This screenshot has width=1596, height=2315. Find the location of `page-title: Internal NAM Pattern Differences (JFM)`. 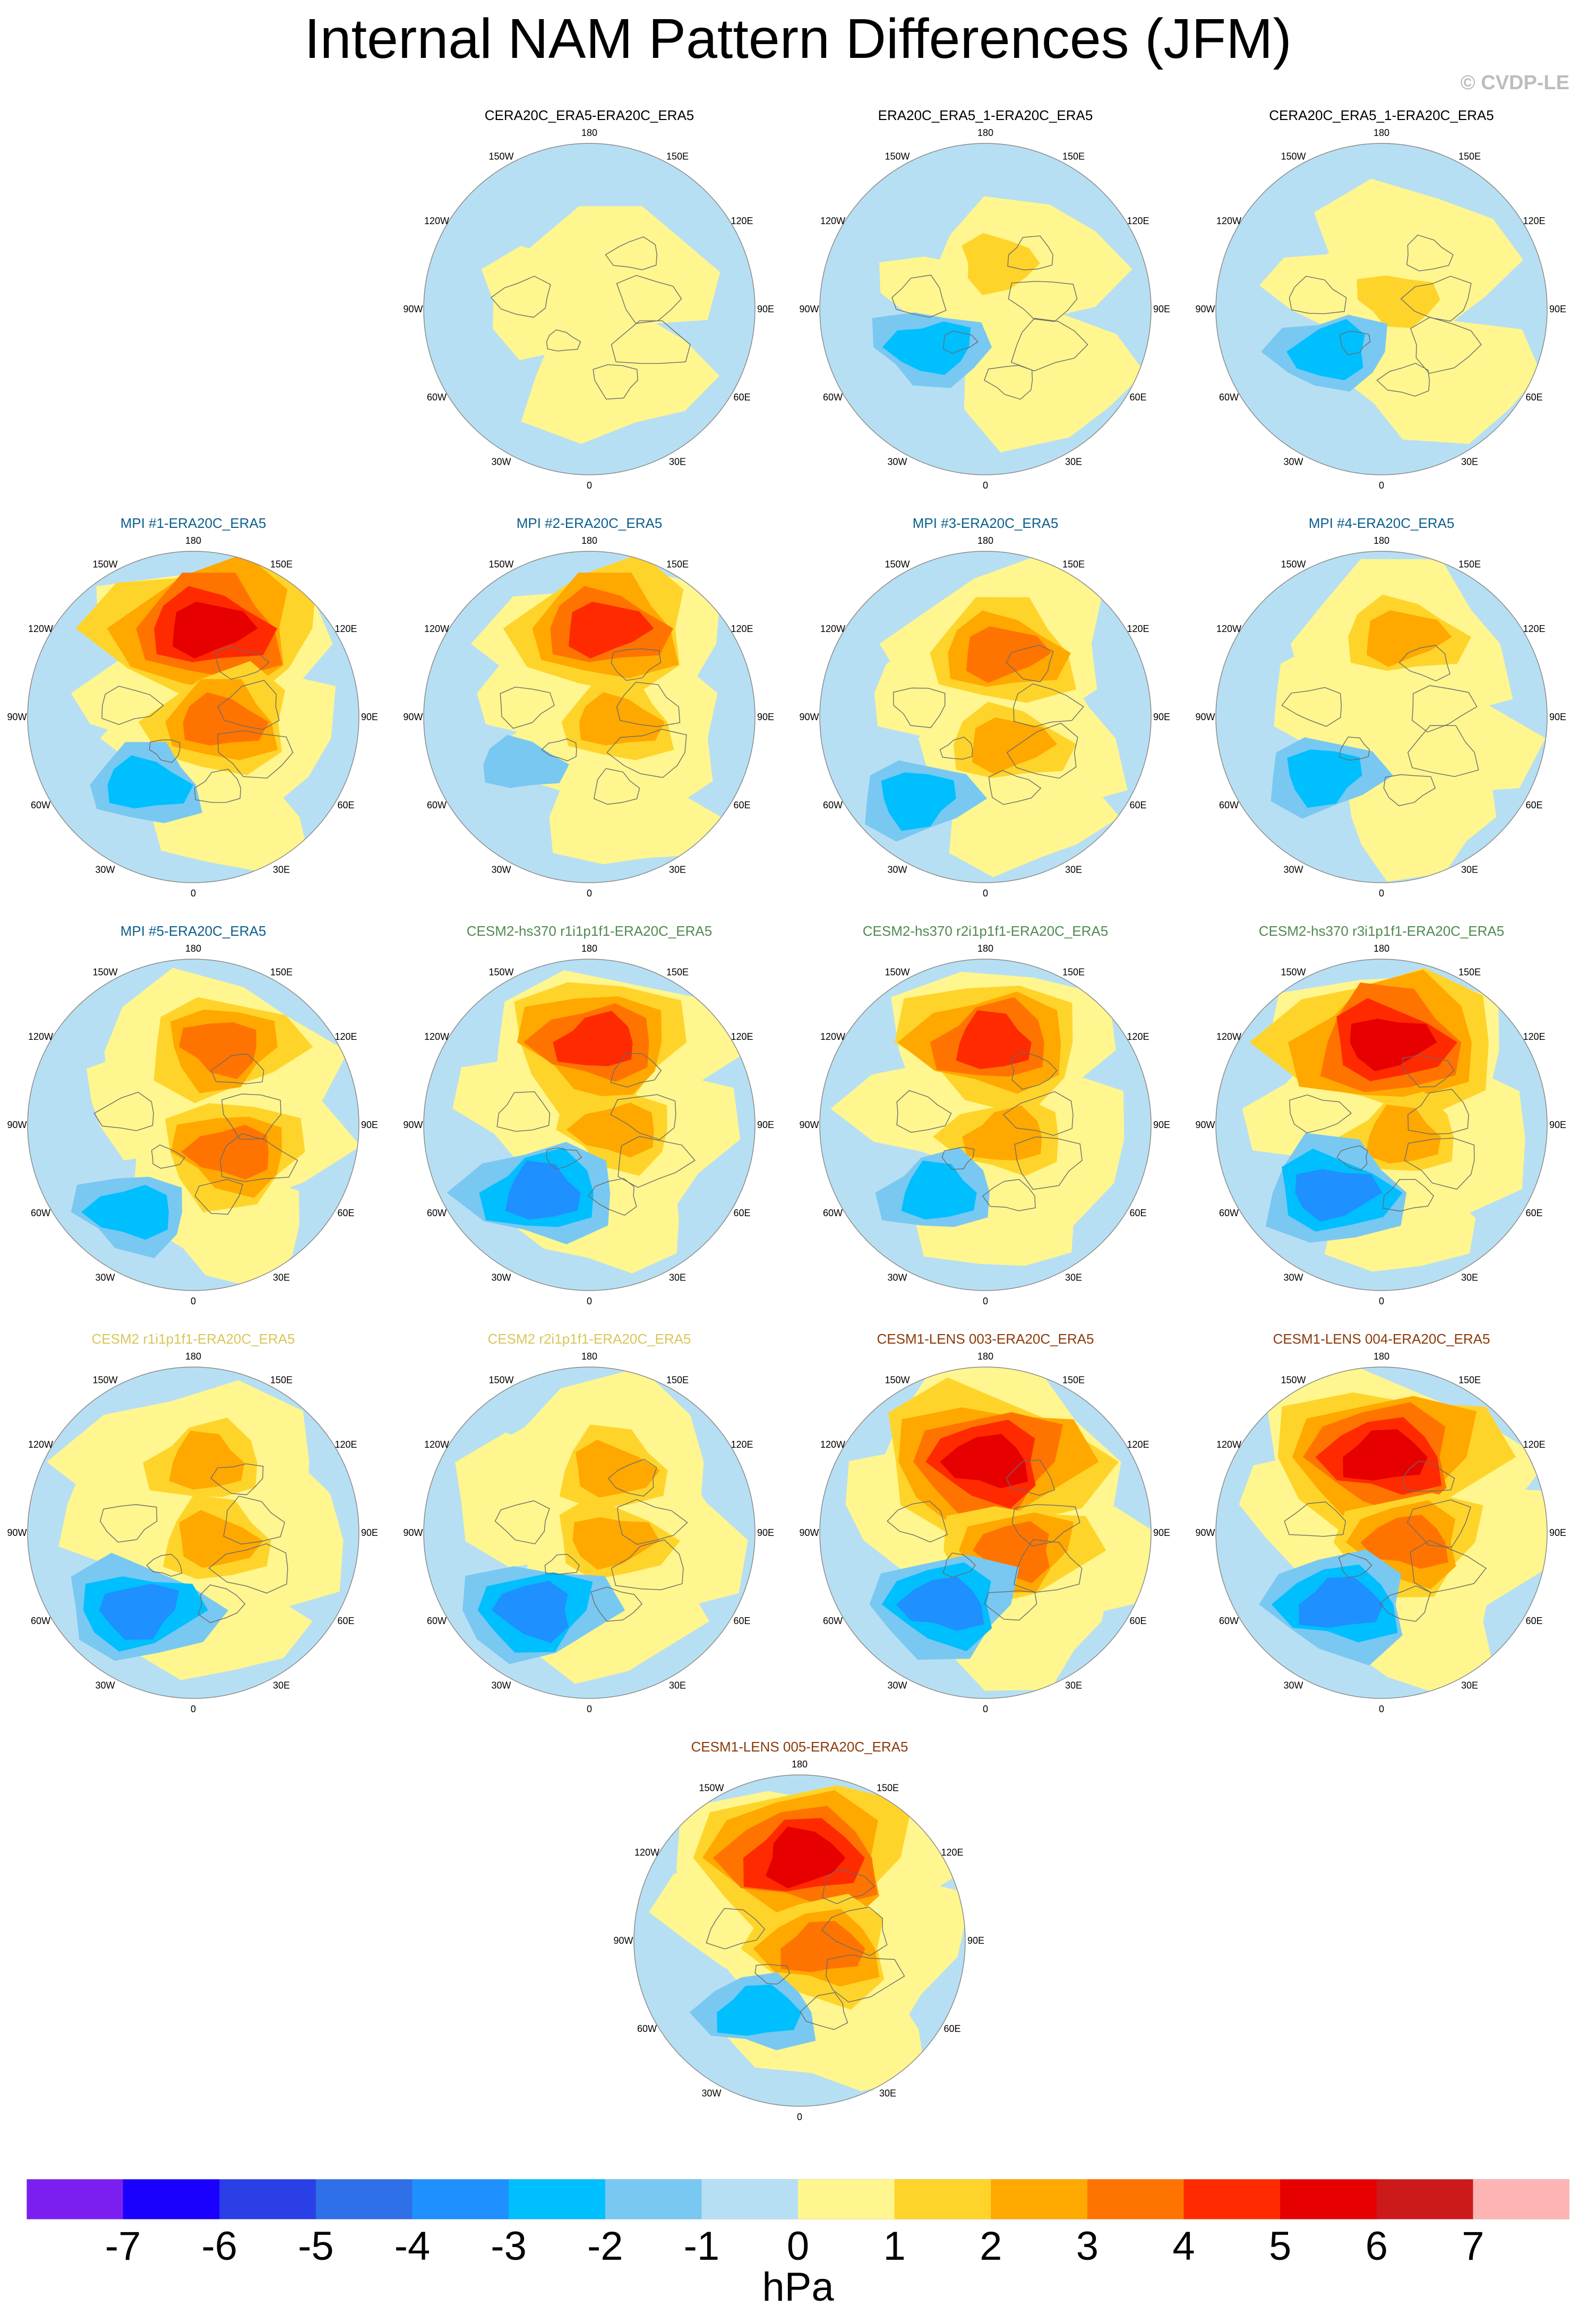

page-title: Internal NAM Pattern Differences (JFM) is located at coordinates (798, 38).